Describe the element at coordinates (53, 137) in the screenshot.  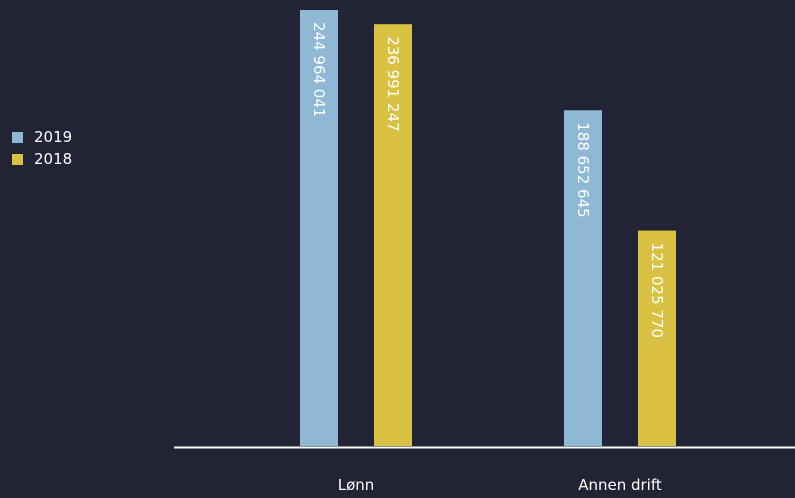
I see `legend-label-2019: 2019` at that location.